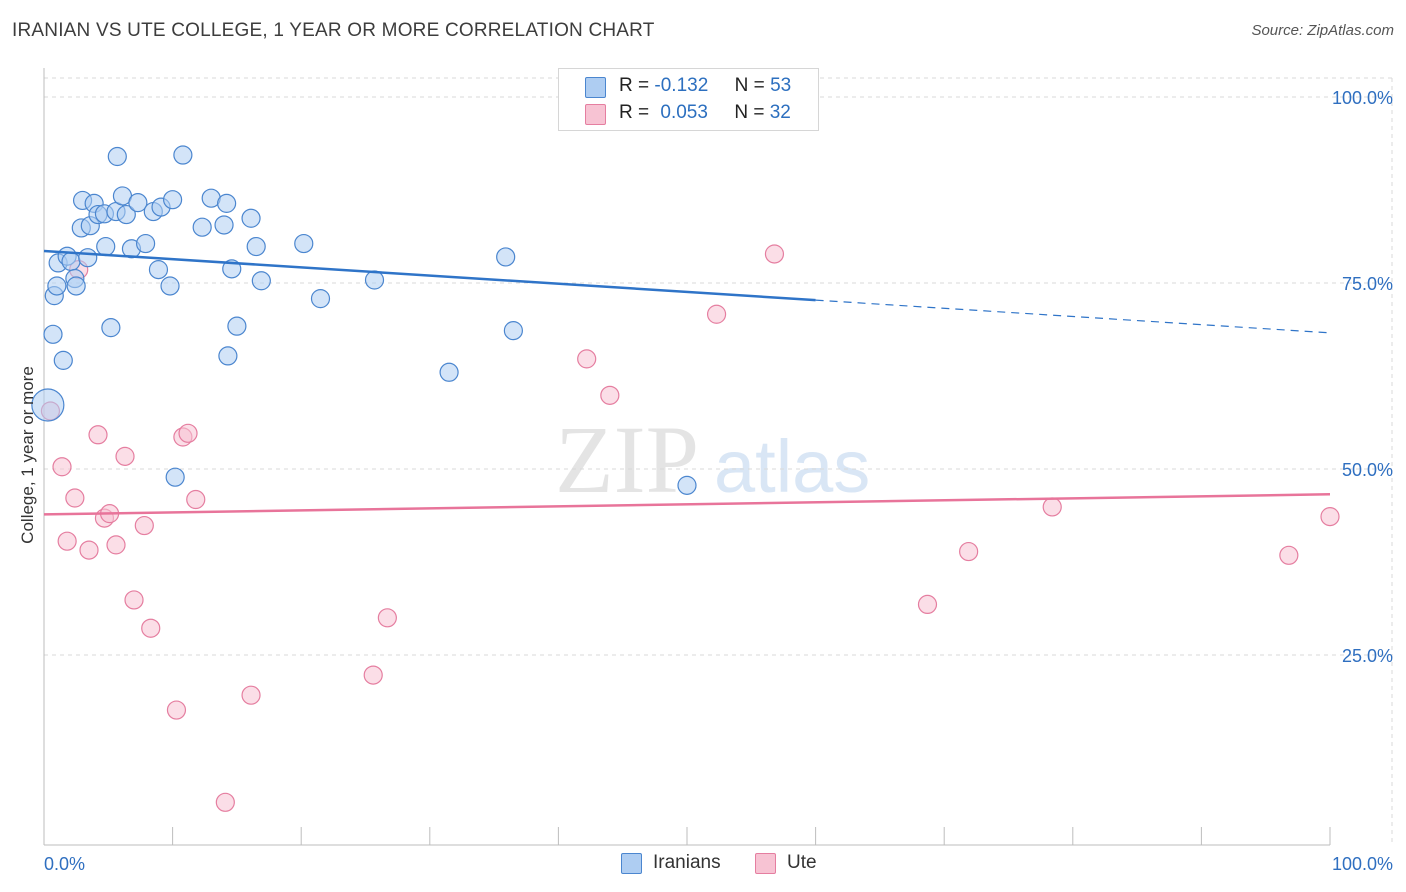 This screenshot has height=892, width=1406. I want to click on watermark-atlas: atlas, so click(792, 466).